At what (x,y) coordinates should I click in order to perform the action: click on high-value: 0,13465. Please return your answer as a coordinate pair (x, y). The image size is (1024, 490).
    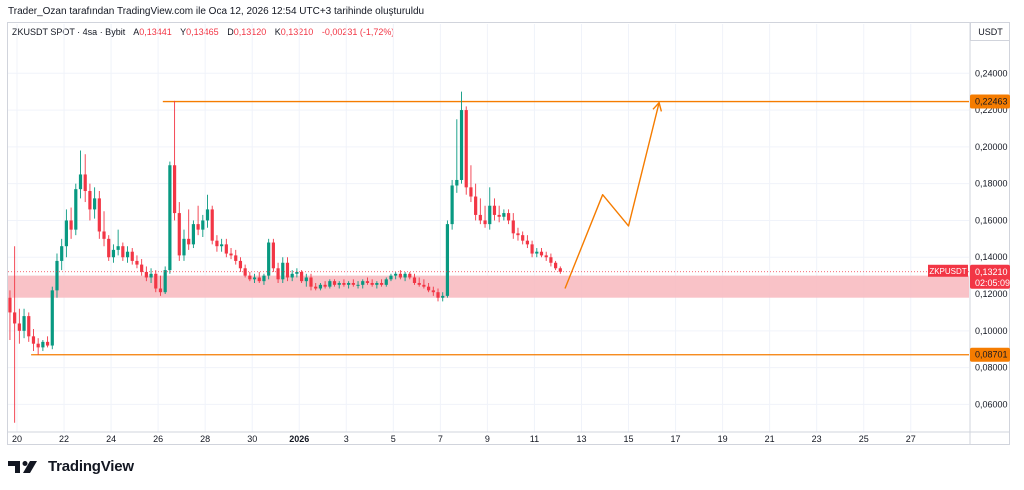
    Looking at the image, I should click on (202, 32).